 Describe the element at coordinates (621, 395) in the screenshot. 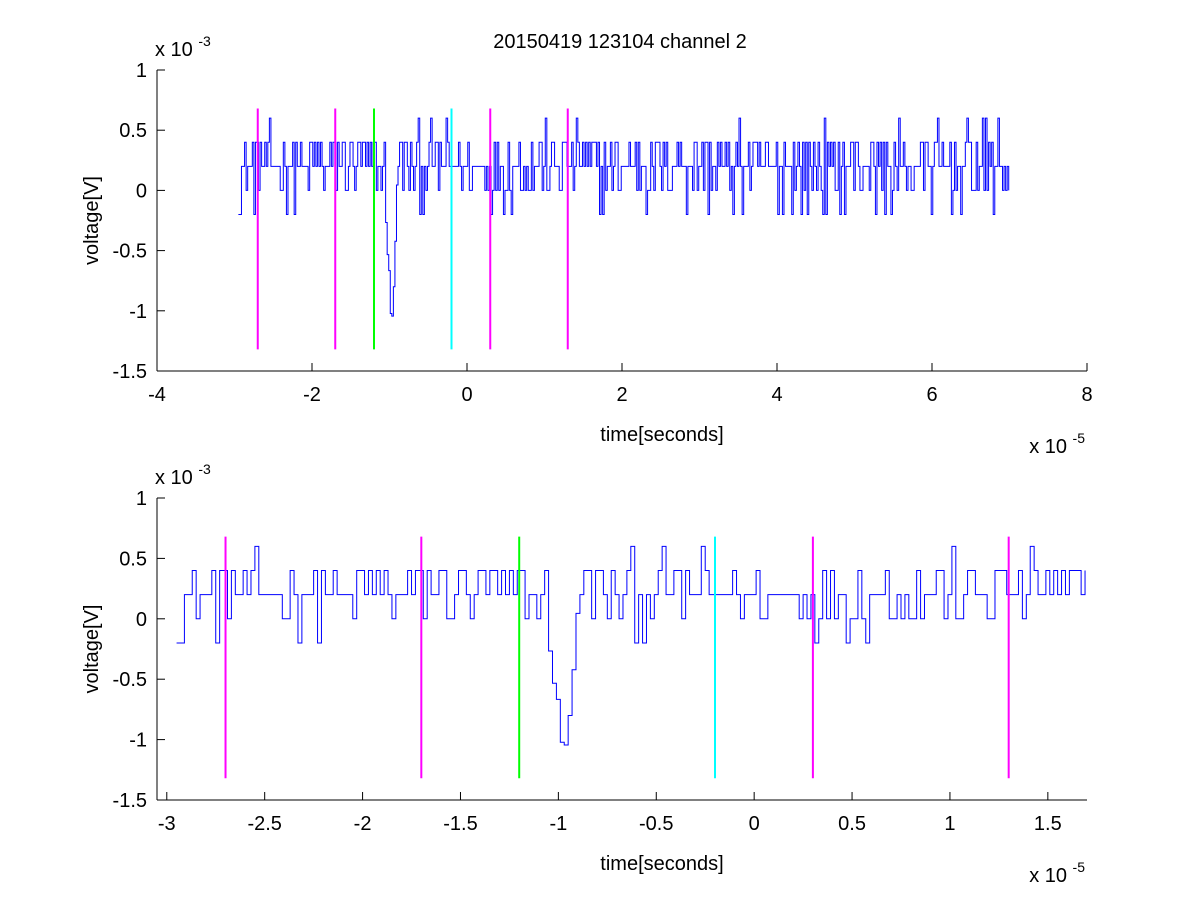

I see `x-tick-label: 2` at that location.